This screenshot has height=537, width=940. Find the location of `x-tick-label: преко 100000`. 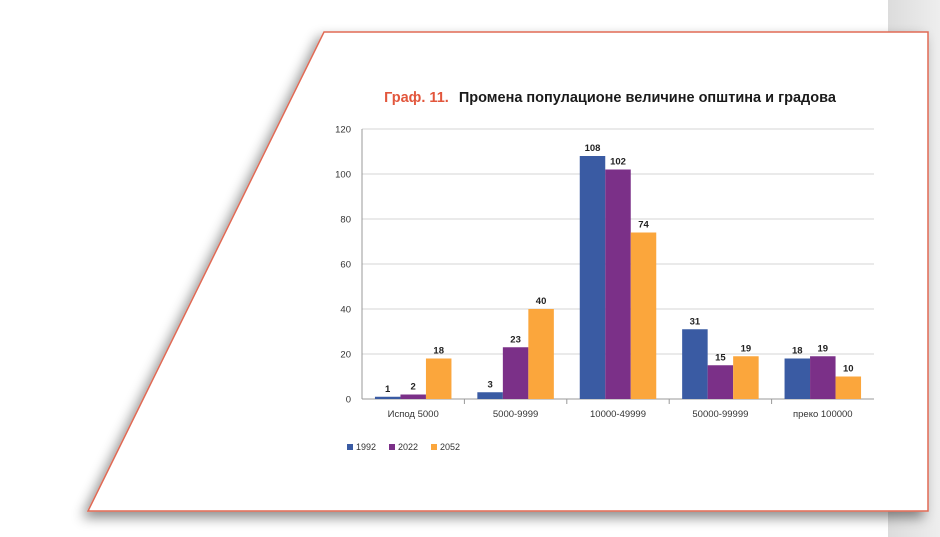

x-tick-label: преко 100000 is located at coordinates (823, 414).